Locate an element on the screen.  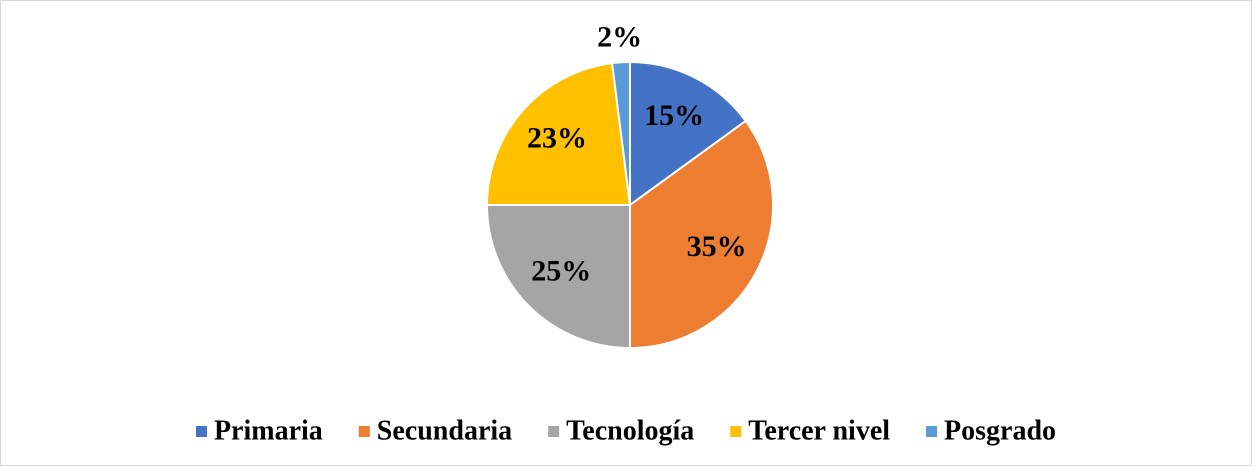
legend-label: Secundaria is located at coordinates (444, 430).